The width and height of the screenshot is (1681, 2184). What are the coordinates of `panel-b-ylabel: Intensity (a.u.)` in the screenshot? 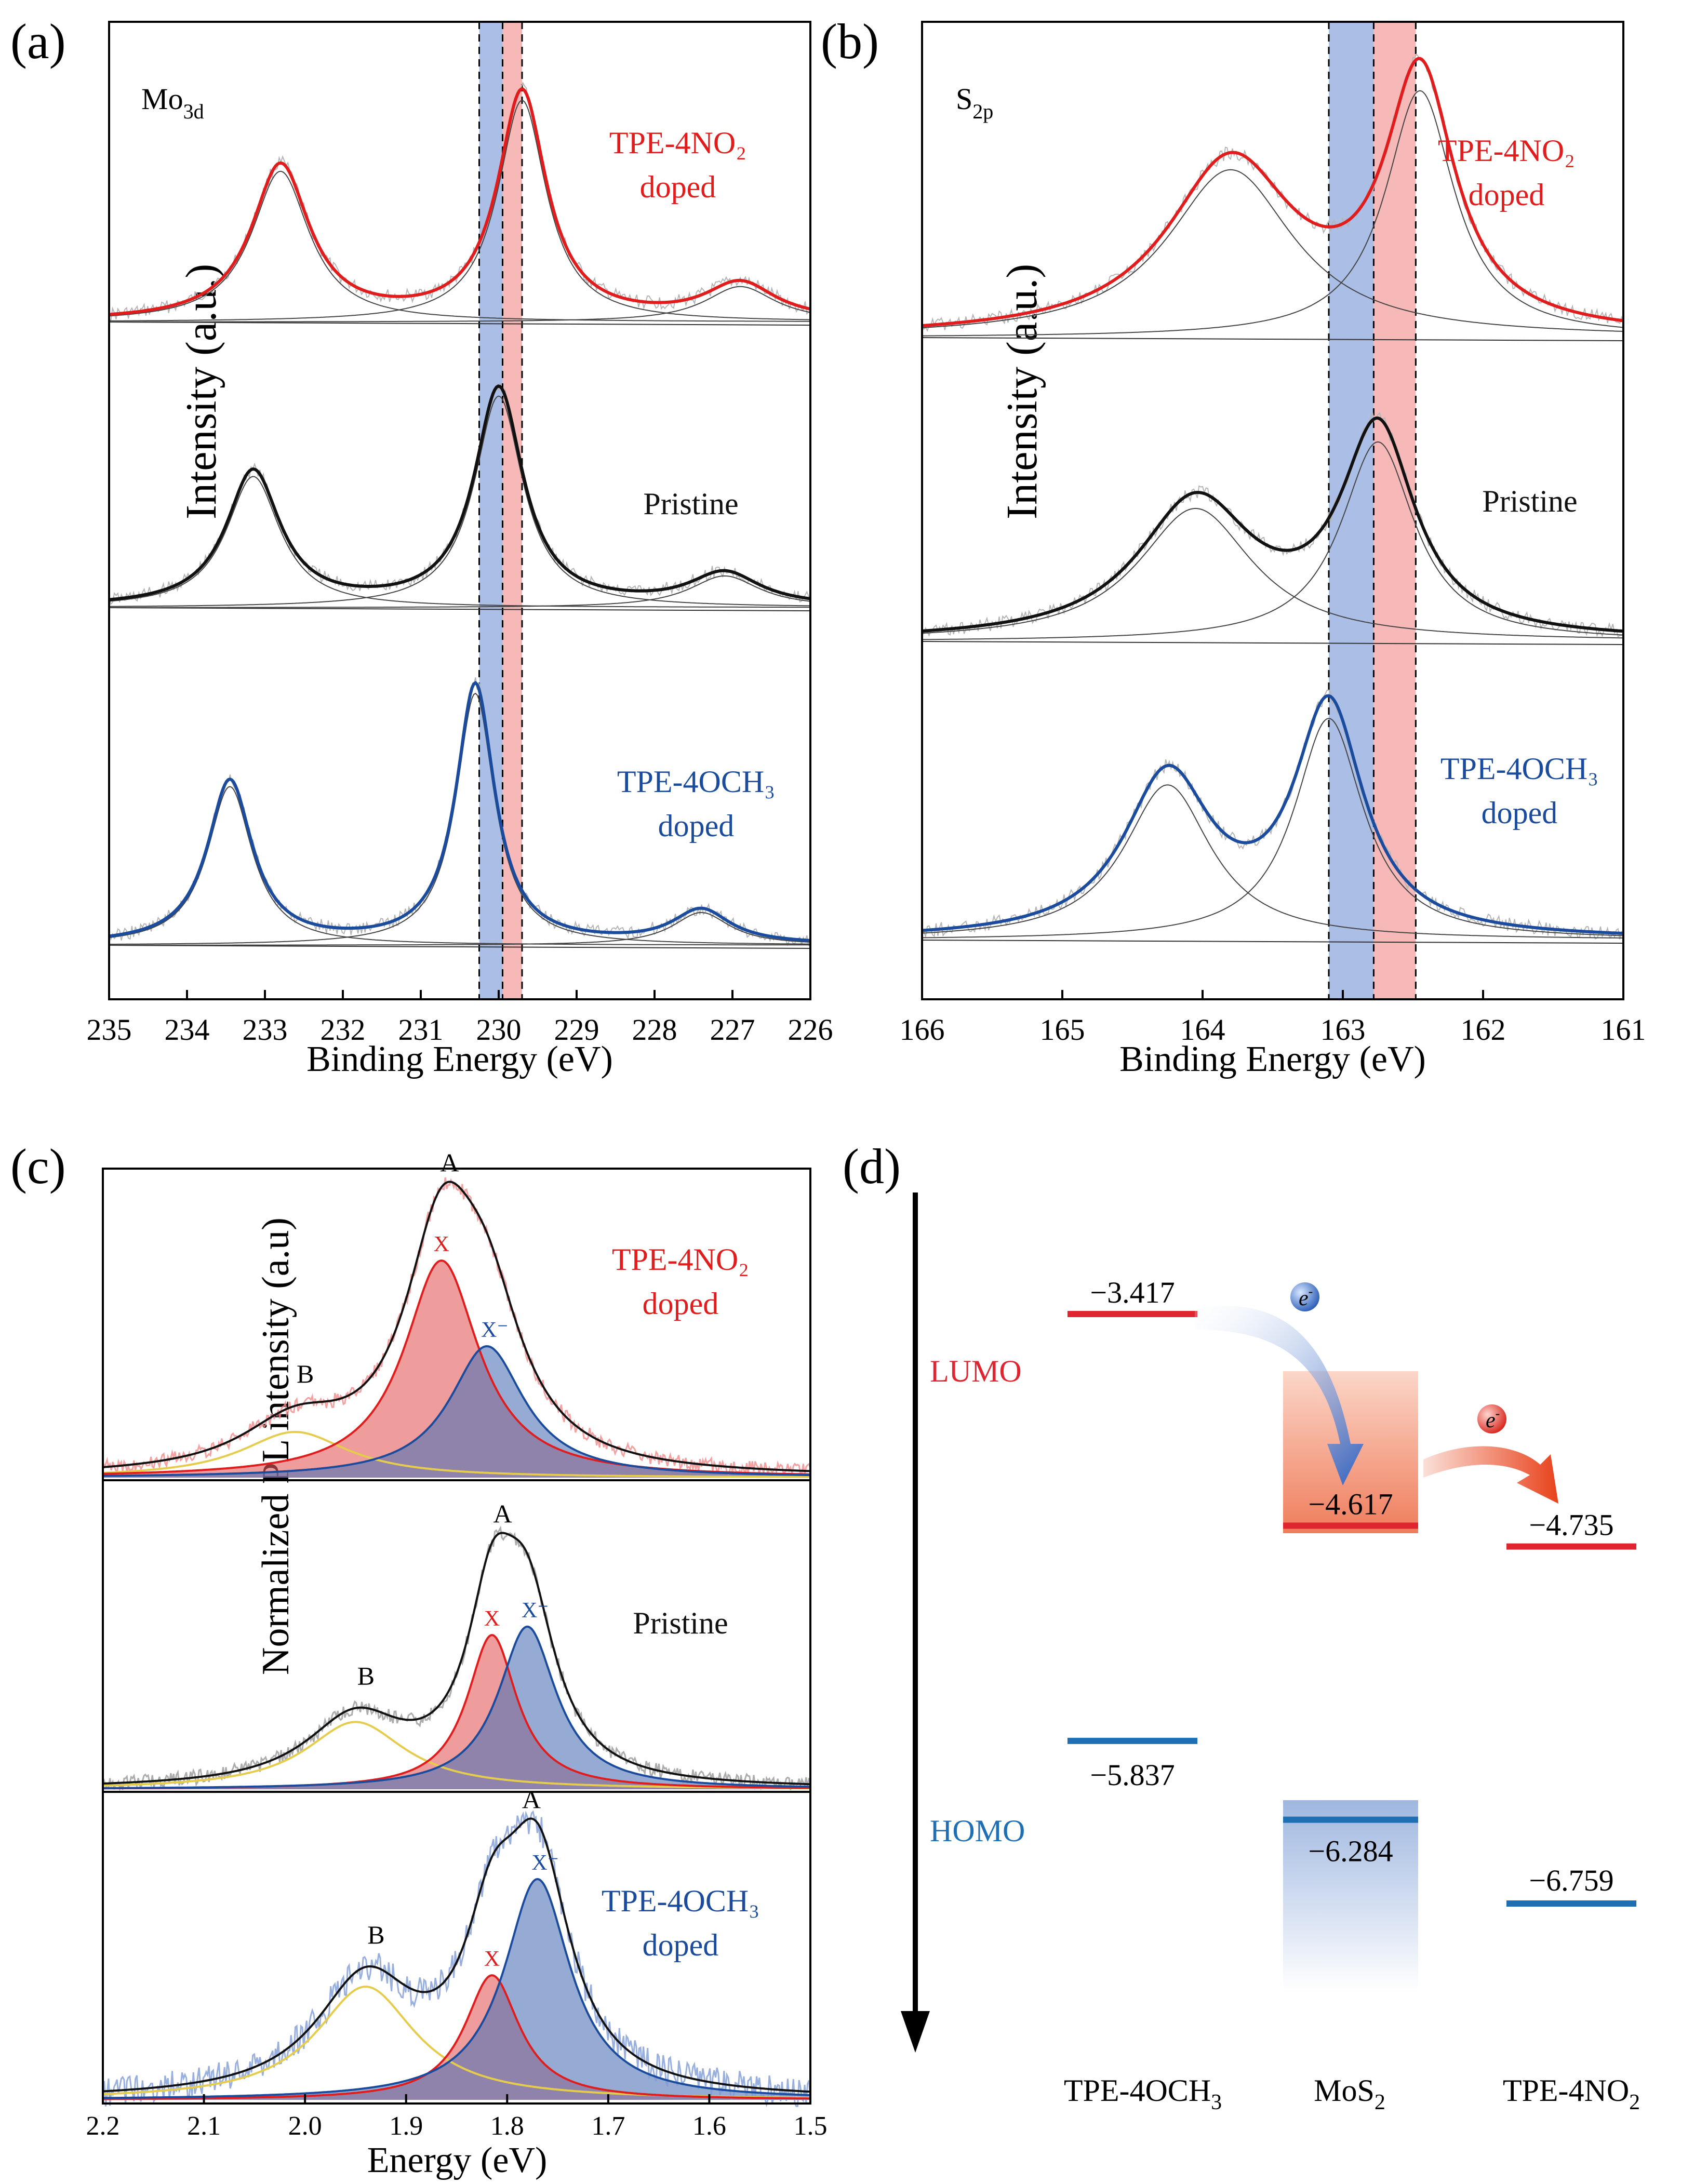 It's located at (1022, 391).